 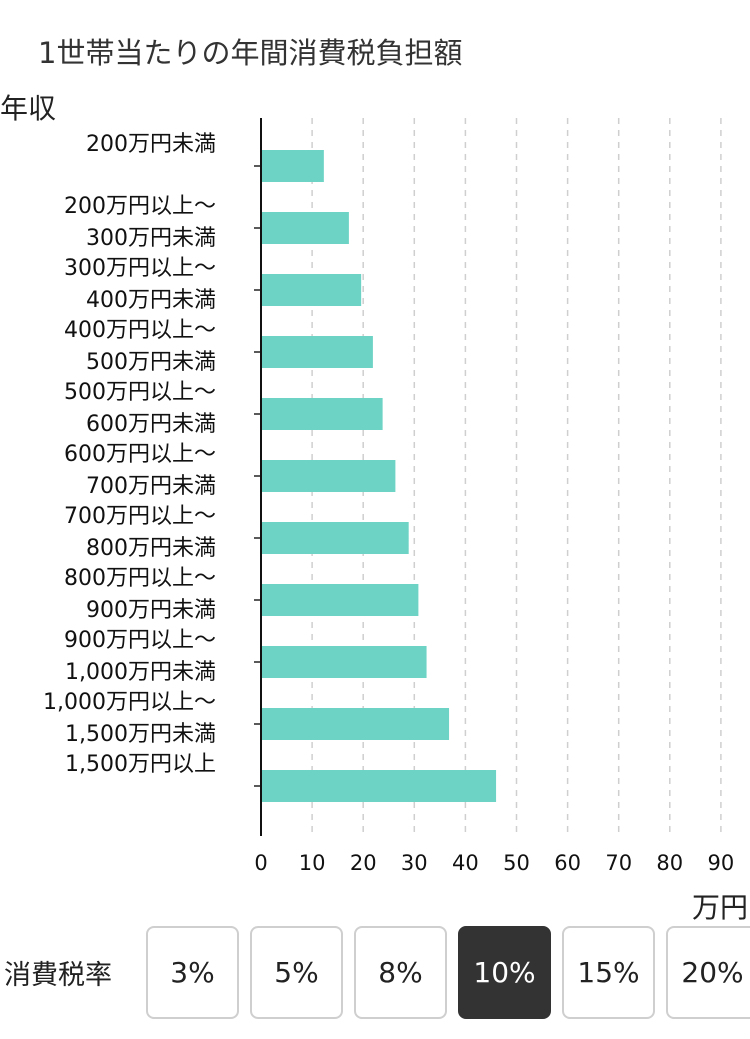 What do you see at coordinates (140, 578) in the screenshot?
I see `y-tick-label: 800万円以上～` at bounding box center [140, 578].